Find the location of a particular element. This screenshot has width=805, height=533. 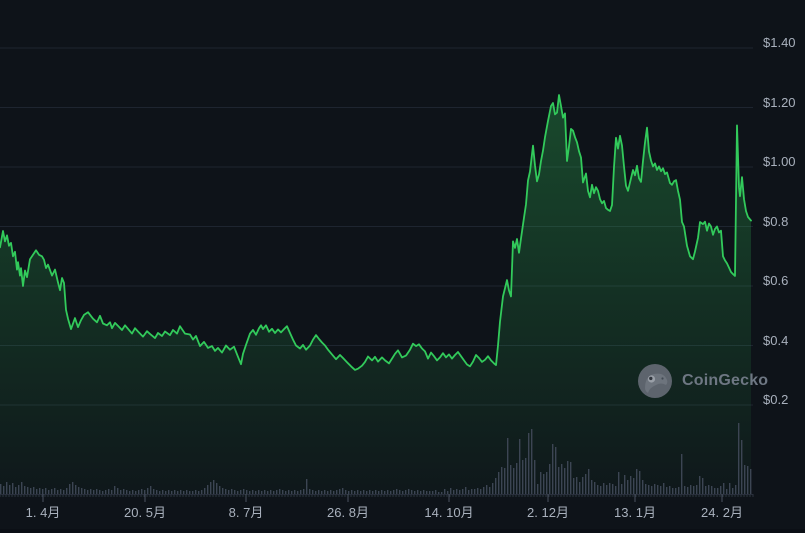

y-axis-label: $0.2 is located at coordinates (776, 399).